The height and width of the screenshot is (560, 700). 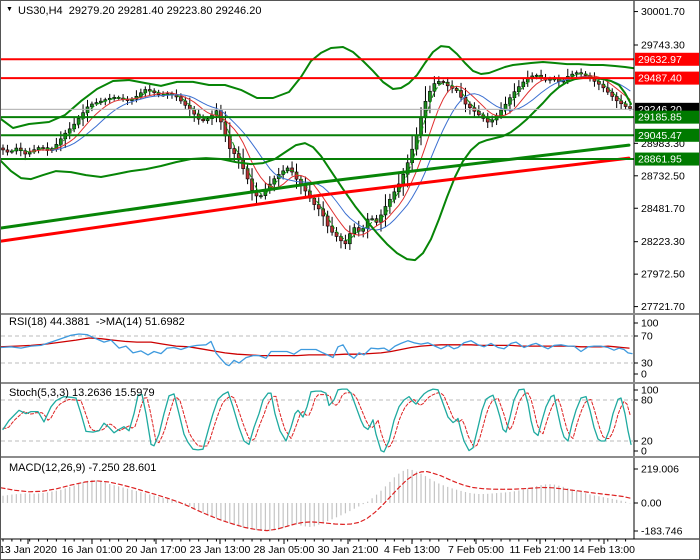 What do you see at coordinates (663, 12) in the screenshot?
I see `price-axis-label: 30001.70` at bounding box center [663, 12].